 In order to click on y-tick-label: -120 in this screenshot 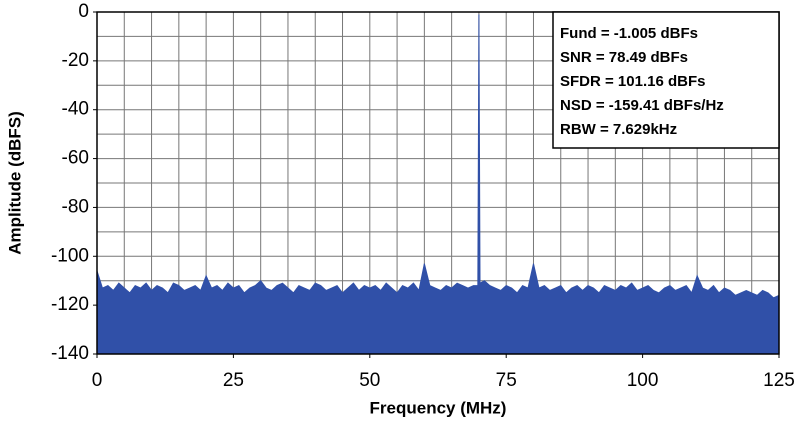, I will do `click(70, 304)`.